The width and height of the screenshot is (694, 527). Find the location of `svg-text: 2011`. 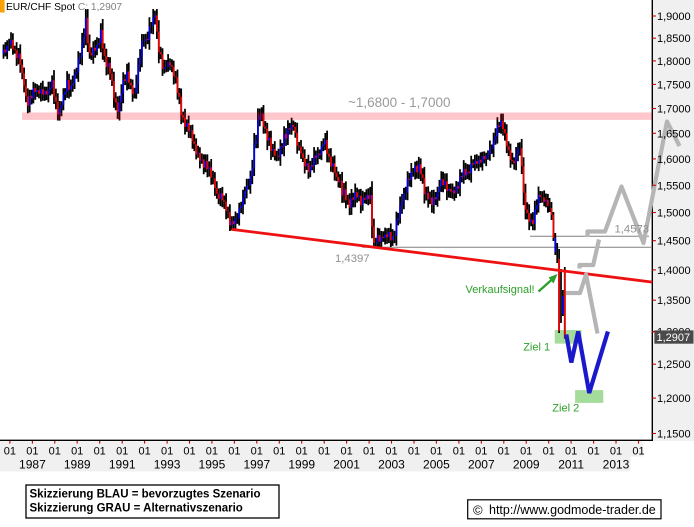

svg-text: 2011 is located at coordinates (571, 465).